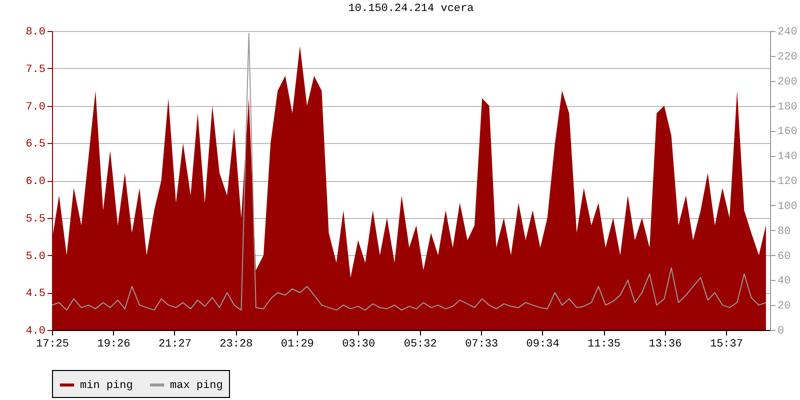  What do you see at coordinates (36, 70) in the screenshot?
I see `y-tick-label: 7.5` at bounding box center [36, 70].